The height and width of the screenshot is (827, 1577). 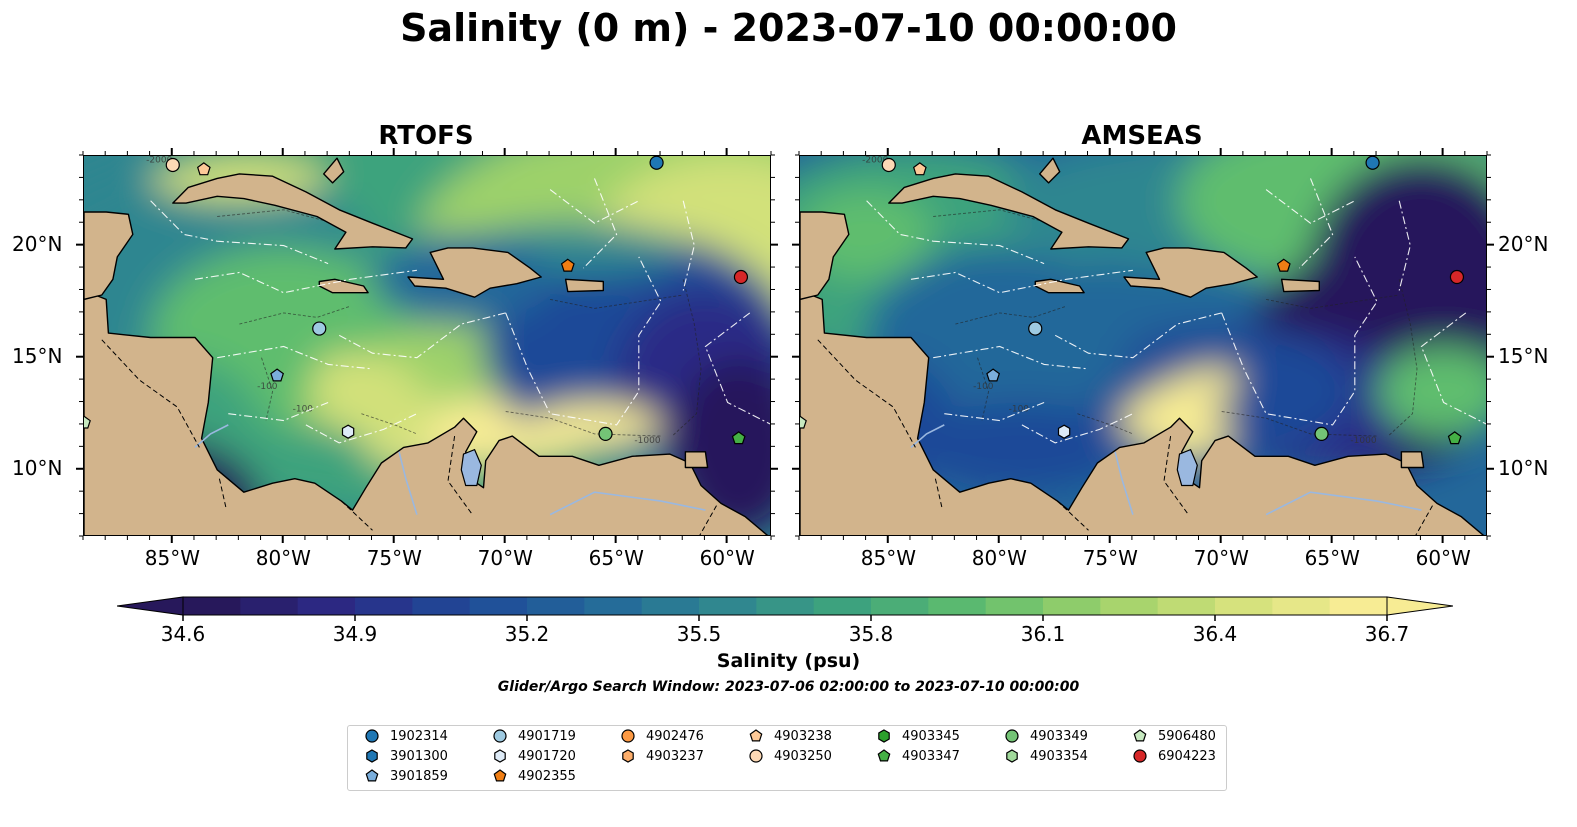 What do you see at coordinates (1215, 634) in the screenshot?
I see `colorbar-tick-label: 36.4` at bounding box center [1215, 634].